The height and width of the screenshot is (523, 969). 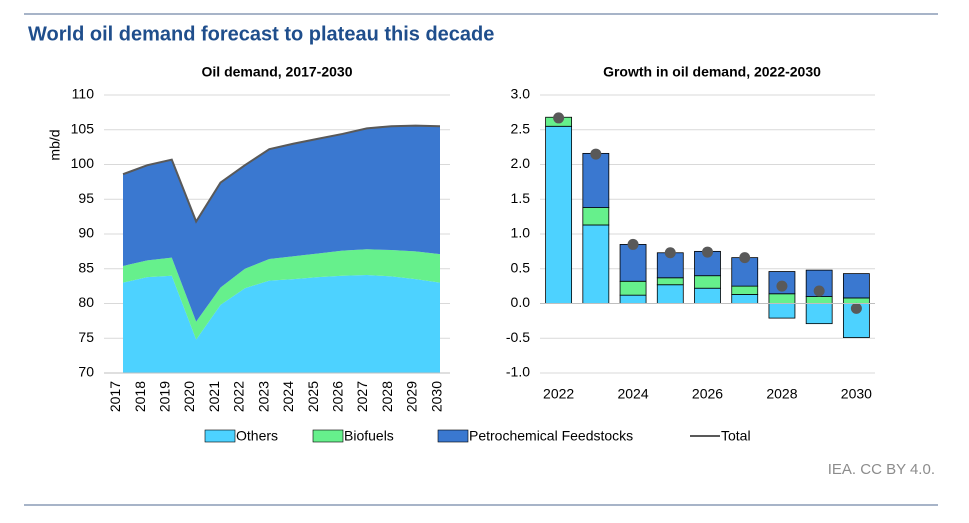 I want to click on x-tick-label: 2018, so click(x=140, y=396).